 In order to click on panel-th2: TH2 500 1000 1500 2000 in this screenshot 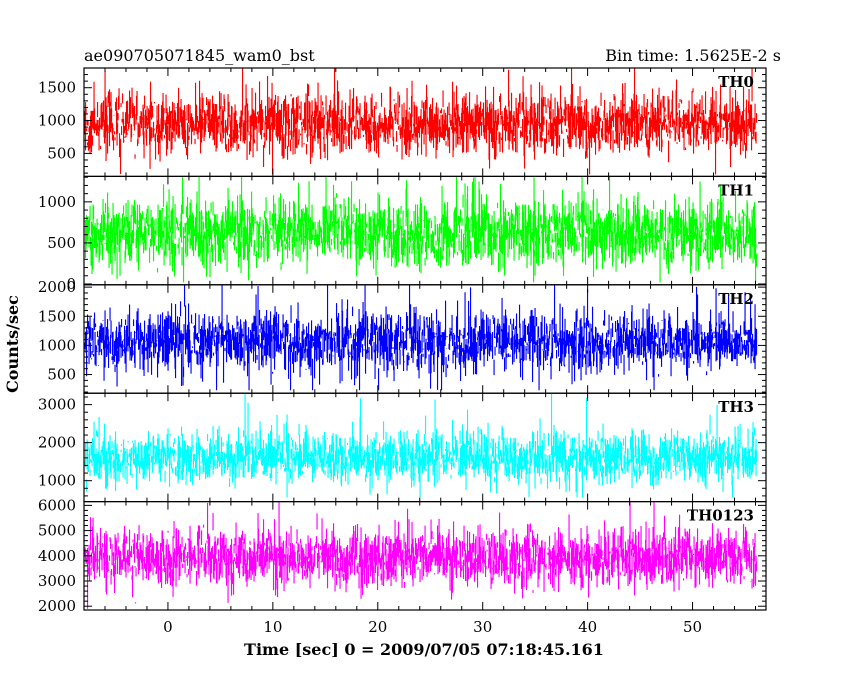, I will do `click(402, 336)`.